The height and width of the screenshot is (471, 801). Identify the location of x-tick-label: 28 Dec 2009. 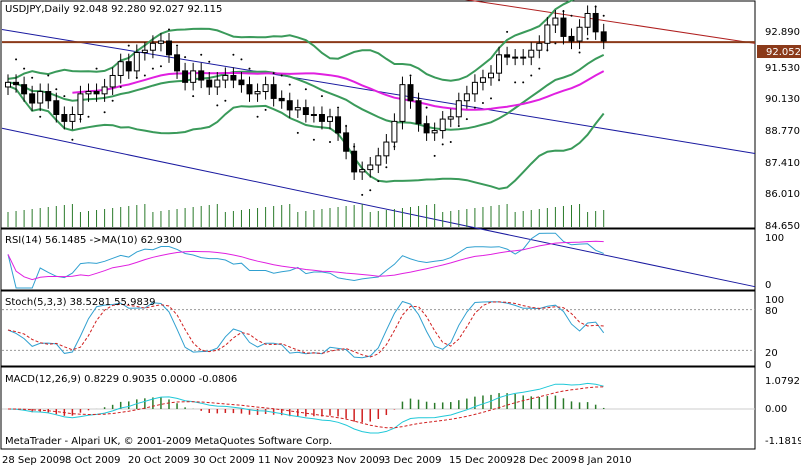
(545, 460).